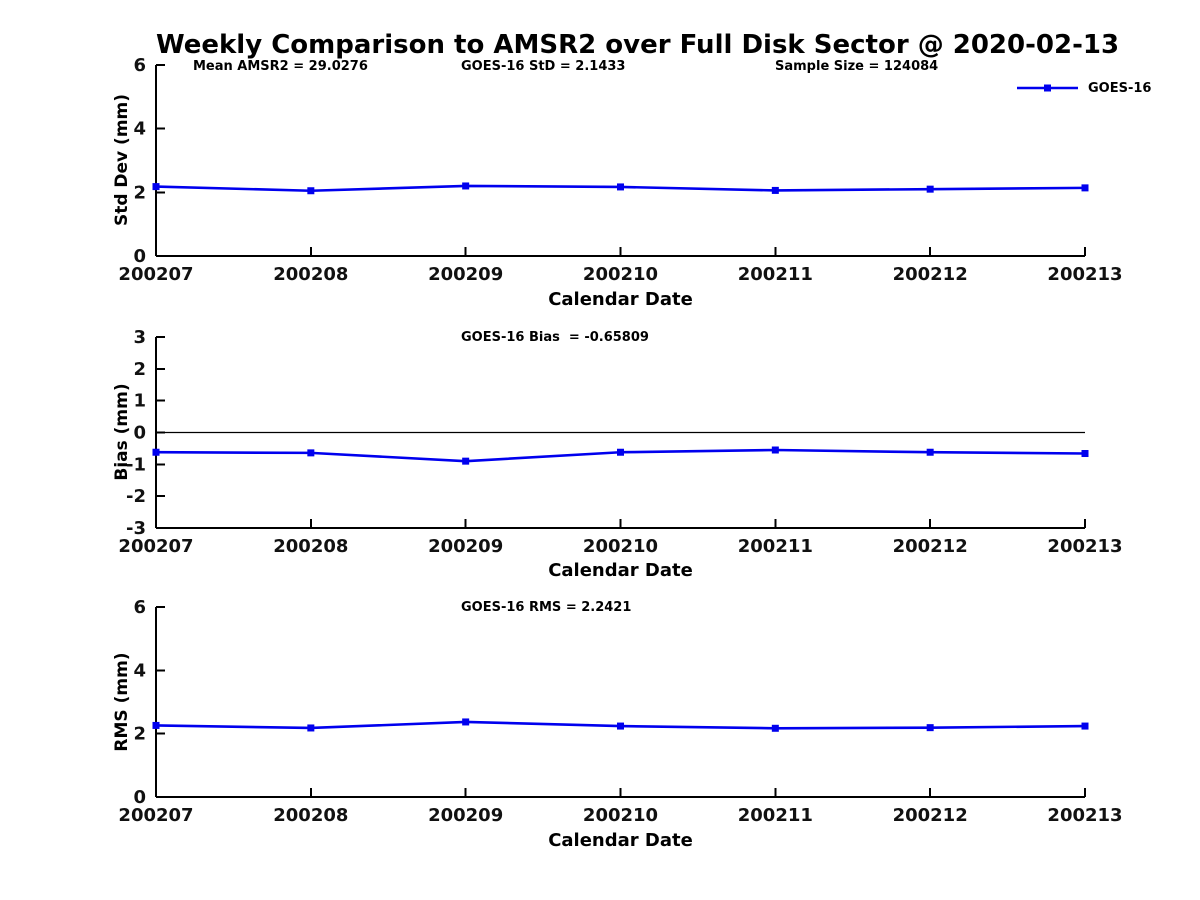  What do you see at coordinates (136, 528) in the screenshot?
I see `y-tick-label: -3` at bounding box center [136, 528].